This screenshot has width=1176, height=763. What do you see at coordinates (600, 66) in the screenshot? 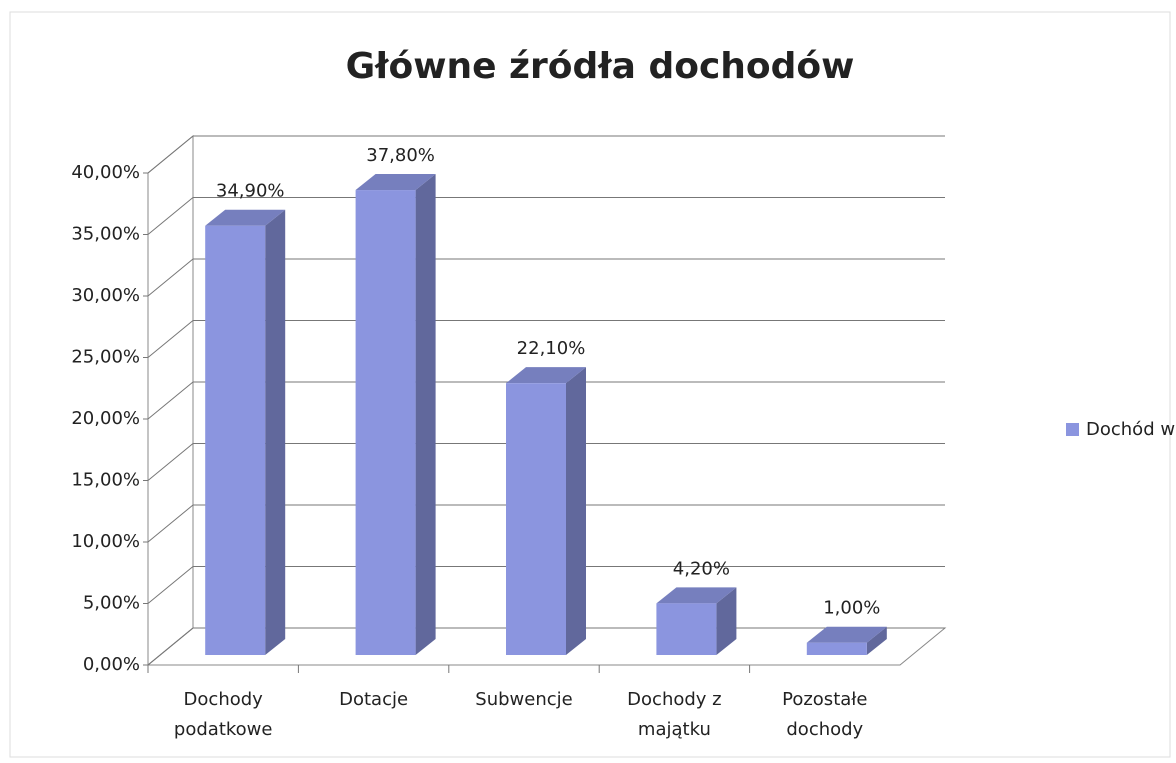
I see `chart-title: Główne źródła dochodów` at bounding box center [600, 66].